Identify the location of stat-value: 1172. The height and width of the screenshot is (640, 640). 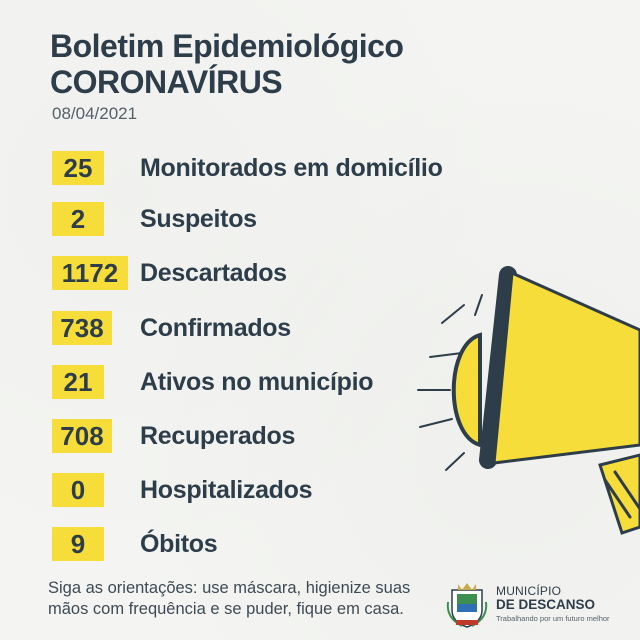
(90, 273).